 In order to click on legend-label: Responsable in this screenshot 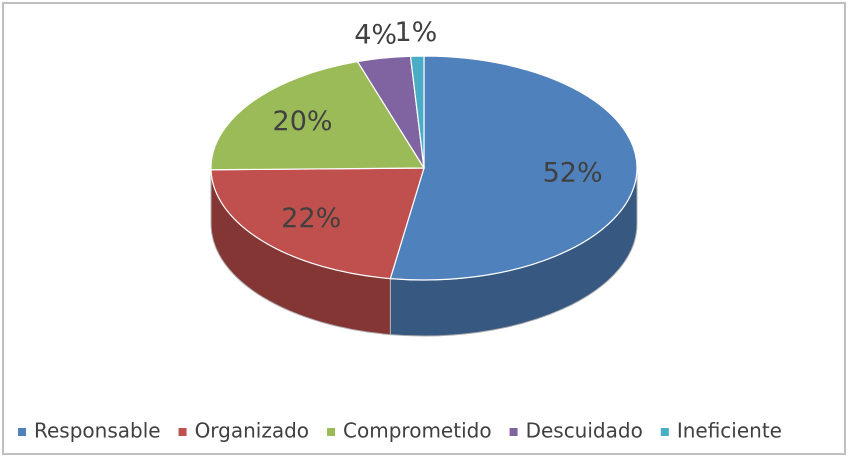, I will do `click(97, 431)`.